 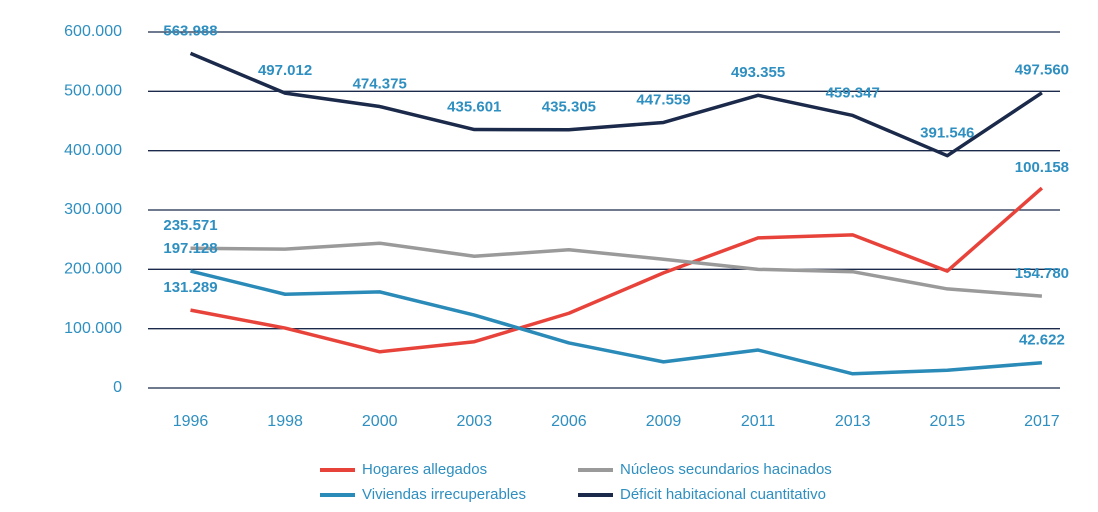 I want to click on x-tick-label: 2015, so click(x=948, y=421).